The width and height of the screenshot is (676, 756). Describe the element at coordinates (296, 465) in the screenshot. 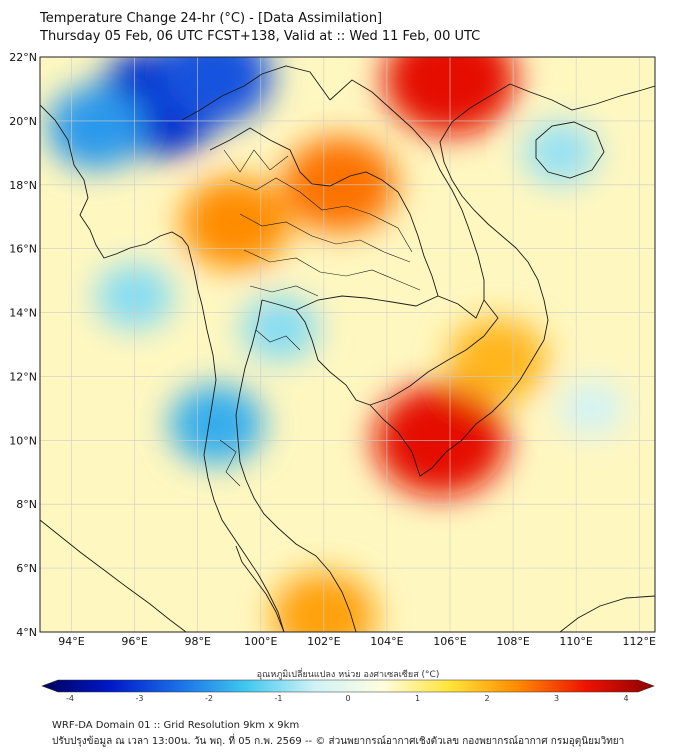

I see `coastline-gulf-west` at that location.